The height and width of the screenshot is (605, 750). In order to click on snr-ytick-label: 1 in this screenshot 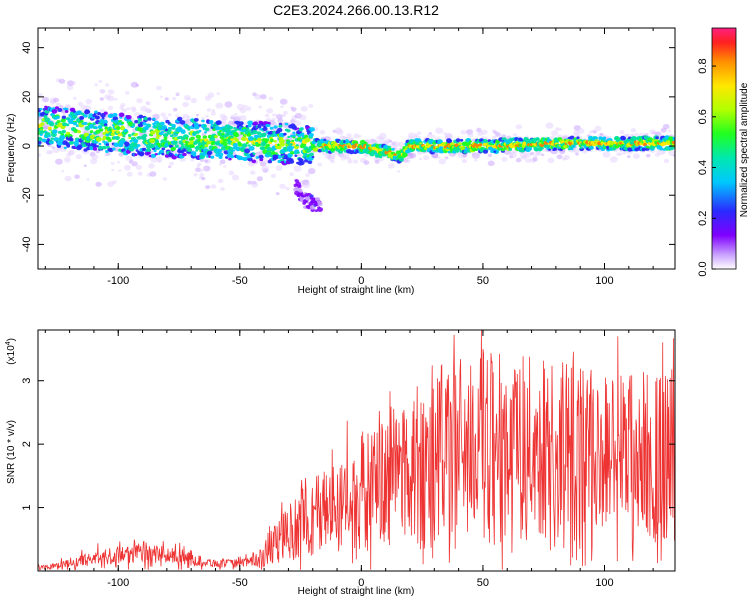, I will do `click(27, 508)`.